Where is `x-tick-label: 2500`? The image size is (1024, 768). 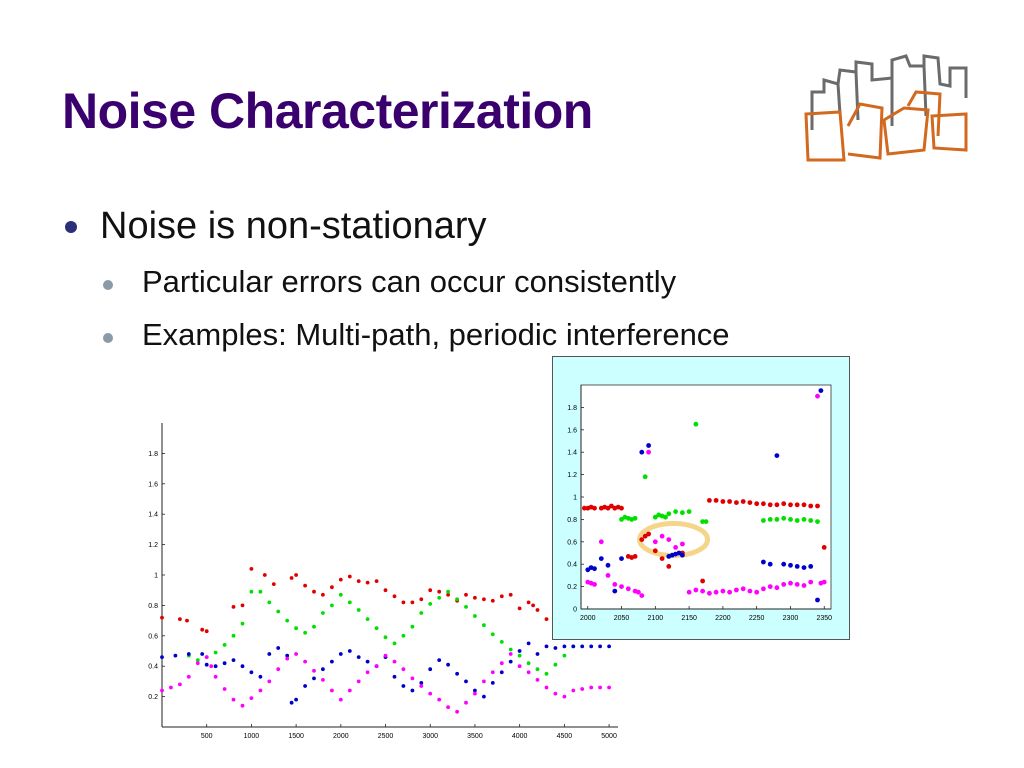 x-tick-label: 2500 is located at coordinates (386, 736).